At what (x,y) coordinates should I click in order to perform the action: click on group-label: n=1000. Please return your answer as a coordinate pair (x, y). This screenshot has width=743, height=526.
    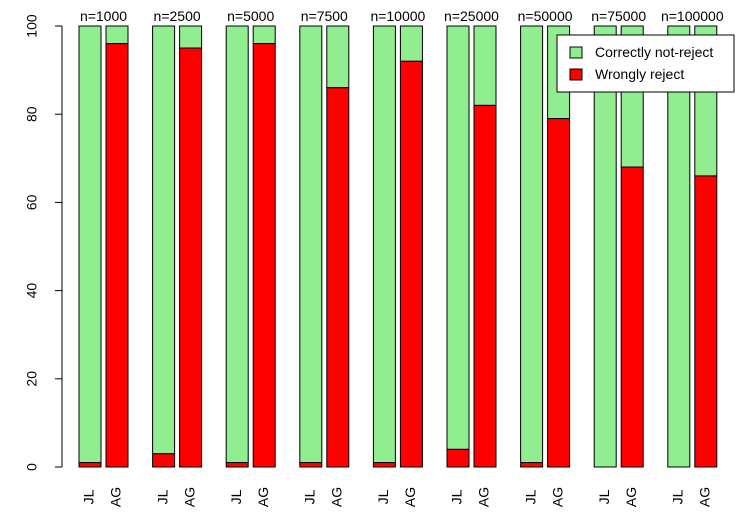
    Looking at the image, I should click on (103, 16).